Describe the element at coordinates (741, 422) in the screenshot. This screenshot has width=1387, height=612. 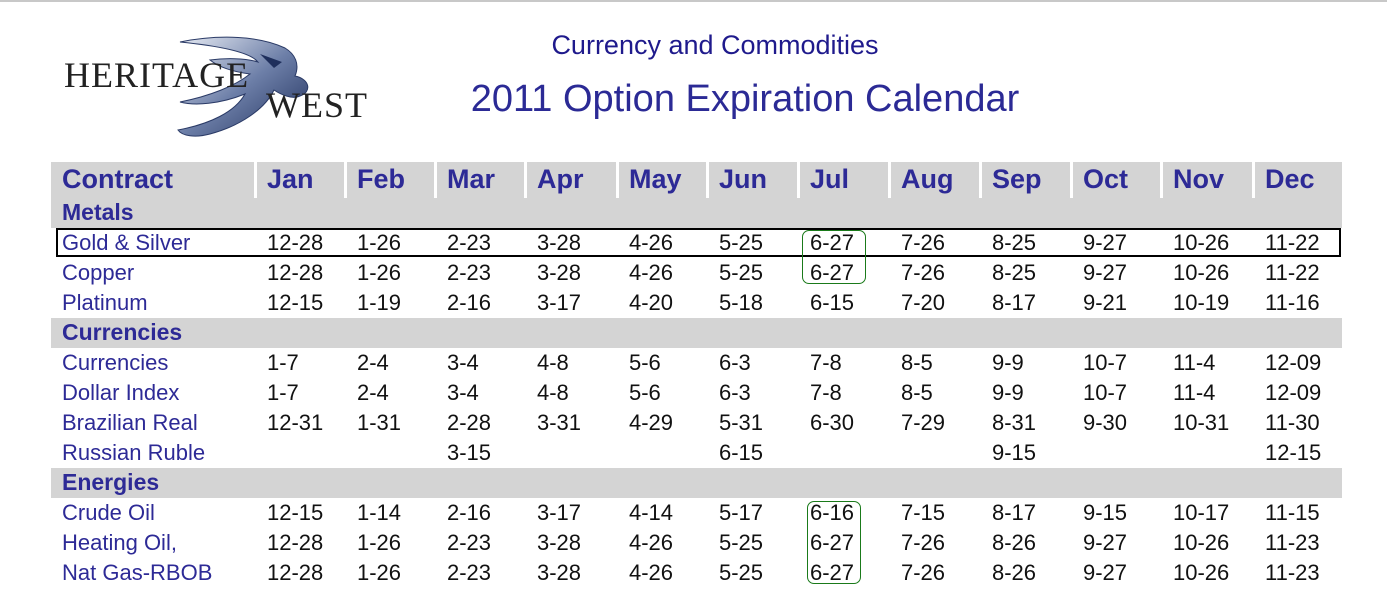
I see `date-cell: 5-31` at that location.